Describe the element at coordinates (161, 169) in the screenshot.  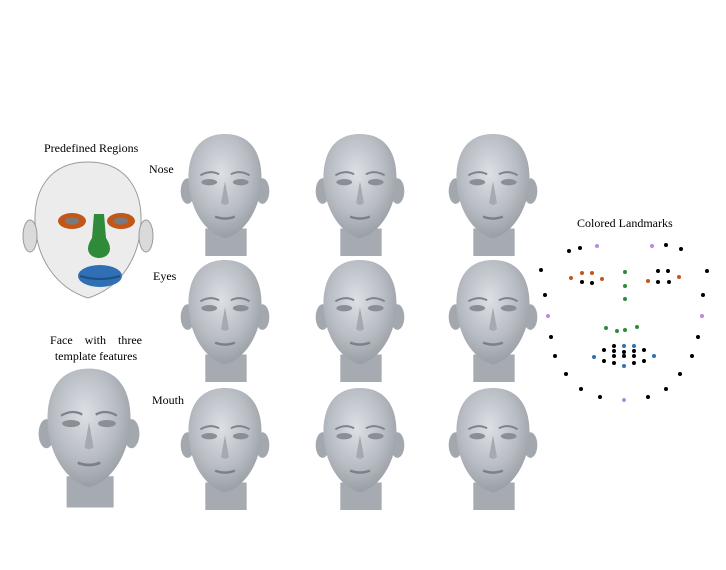
I see `row-label-nose: Nose` at that location.